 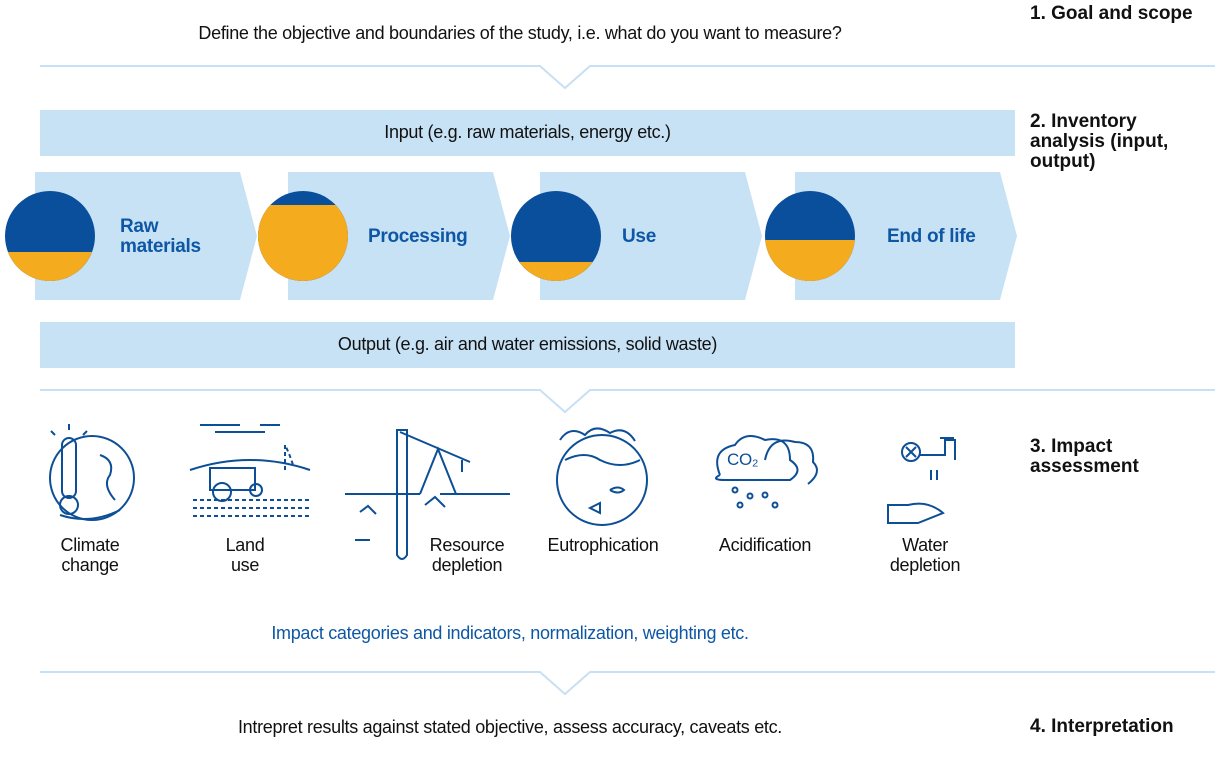 I want to click on stage-title: 4. Interpretation, so click(x=1102, y=726).